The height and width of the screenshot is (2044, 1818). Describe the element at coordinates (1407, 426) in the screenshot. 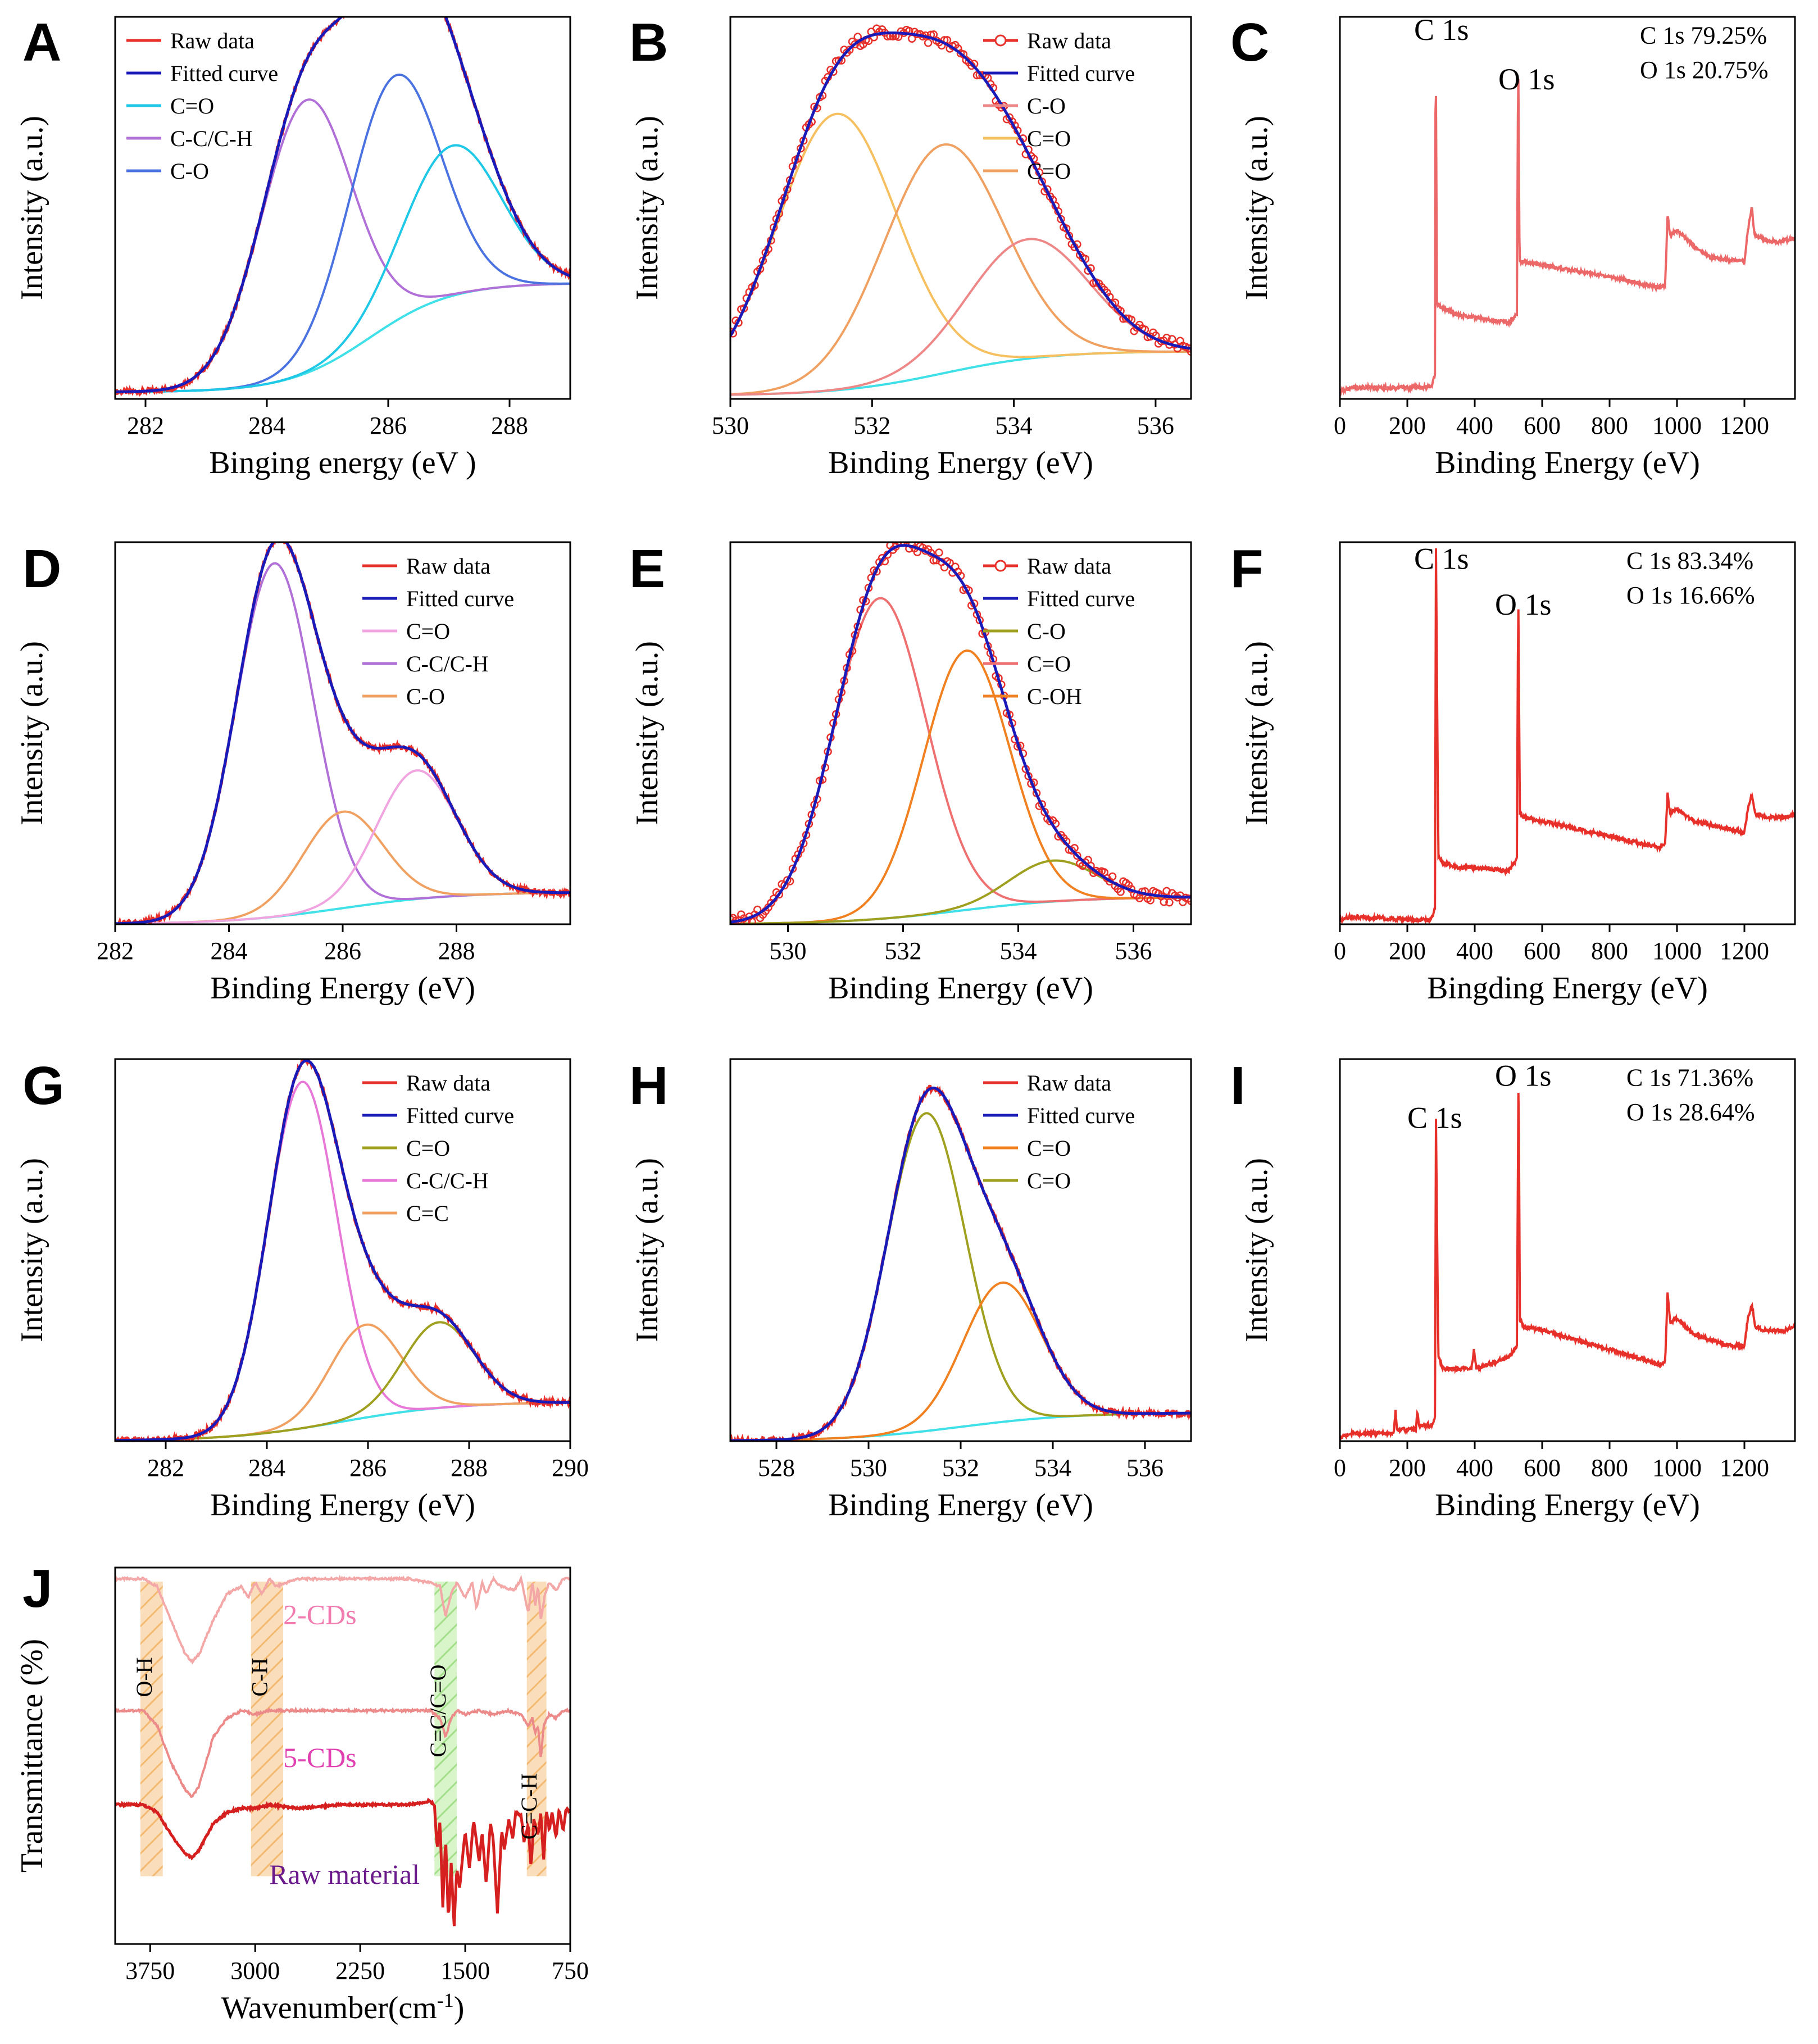

I see `x-tick-label: 200` at that location.